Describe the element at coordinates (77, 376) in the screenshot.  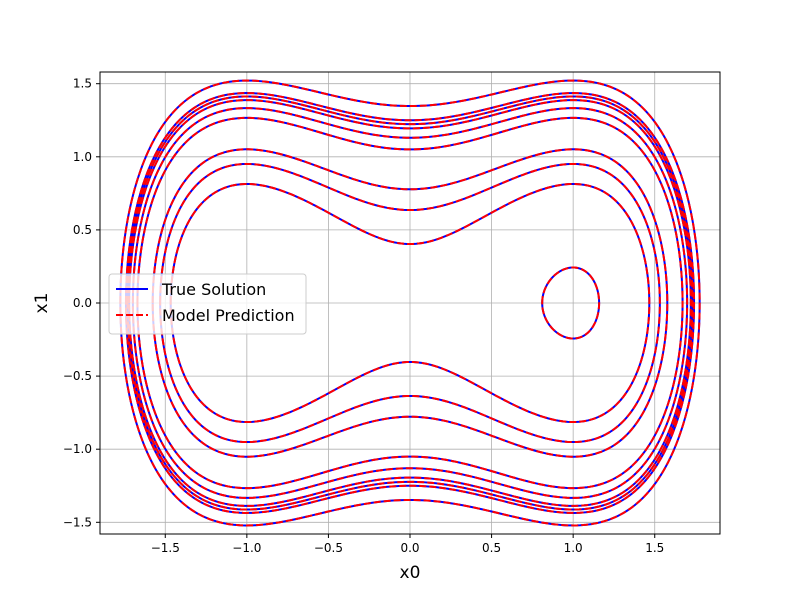
I see `y-tick-label: −0.5` at that location.